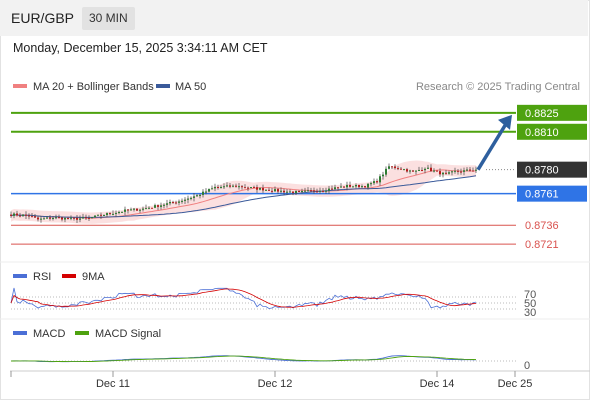 This screenshot has width=590, height=400. Describe the element at coordinates (243, 298) in the screenshot. I see `rsi-line` at that location.